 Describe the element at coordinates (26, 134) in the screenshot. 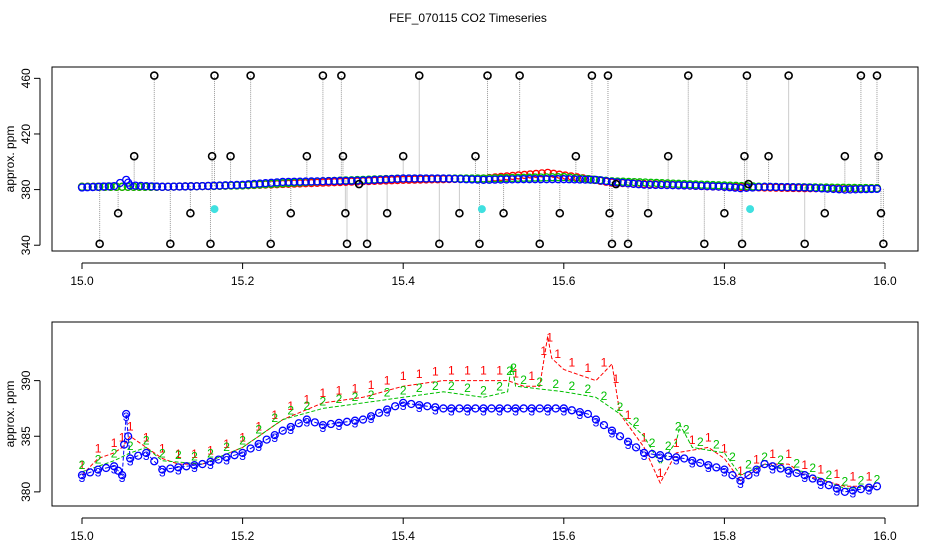

I see `y-tick-label: 420` at that location.